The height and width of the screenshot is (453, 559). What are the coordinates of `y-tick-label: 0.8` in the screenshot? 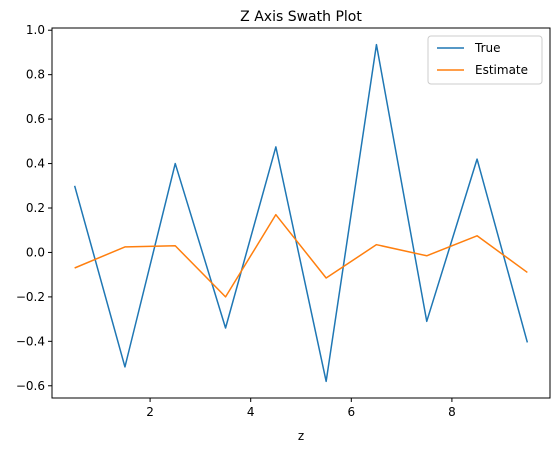 It's located at (35, 75).